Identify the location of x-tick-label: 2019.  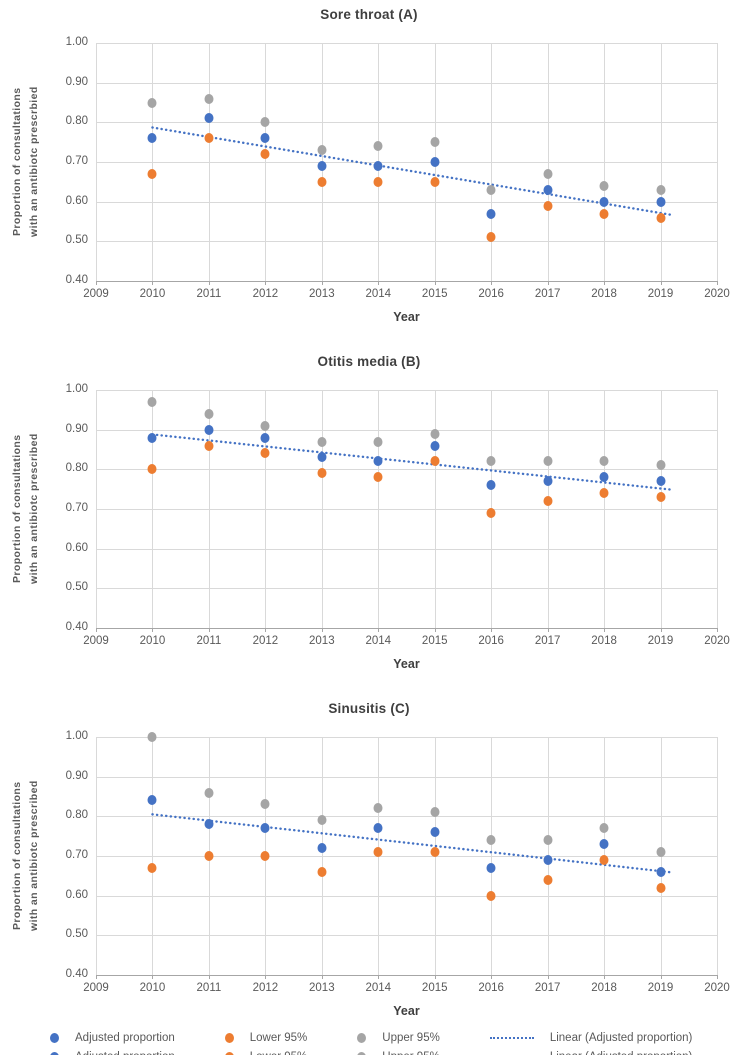
(660, 988).